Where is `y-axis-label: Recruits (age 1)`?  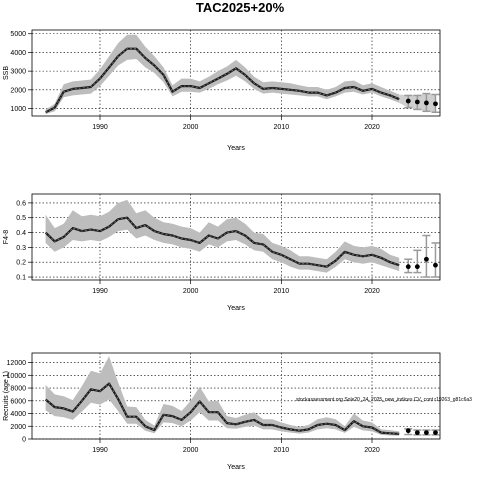
y-axis-label: Recruits (age 1) is located at coordinates (6, 396).